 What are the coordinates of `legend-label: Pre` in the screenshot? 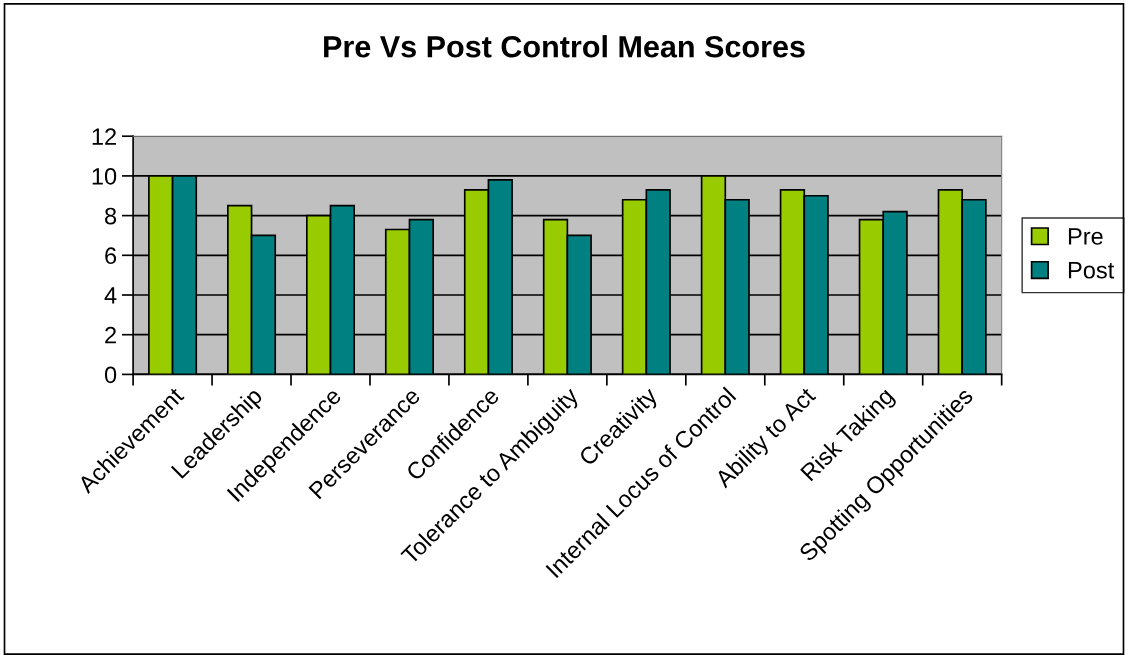 It's located at (1085, 236).